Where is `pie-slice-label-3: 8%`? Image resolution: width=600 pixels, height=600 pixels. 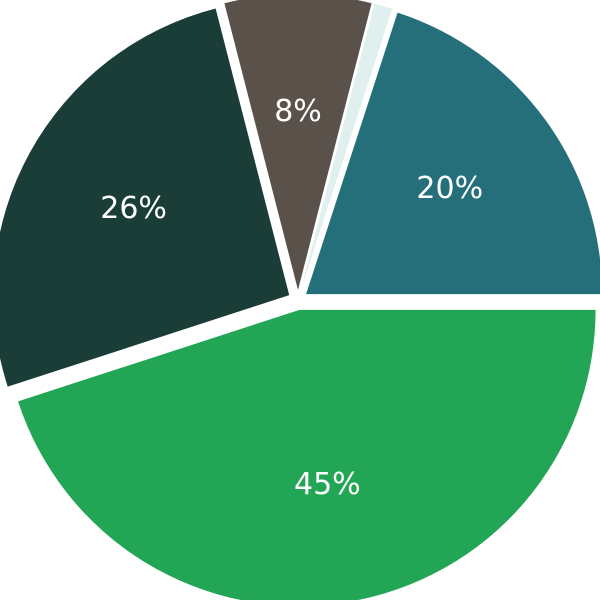 pie-slice-label-3: 8% is located at coordinates (298, 111).